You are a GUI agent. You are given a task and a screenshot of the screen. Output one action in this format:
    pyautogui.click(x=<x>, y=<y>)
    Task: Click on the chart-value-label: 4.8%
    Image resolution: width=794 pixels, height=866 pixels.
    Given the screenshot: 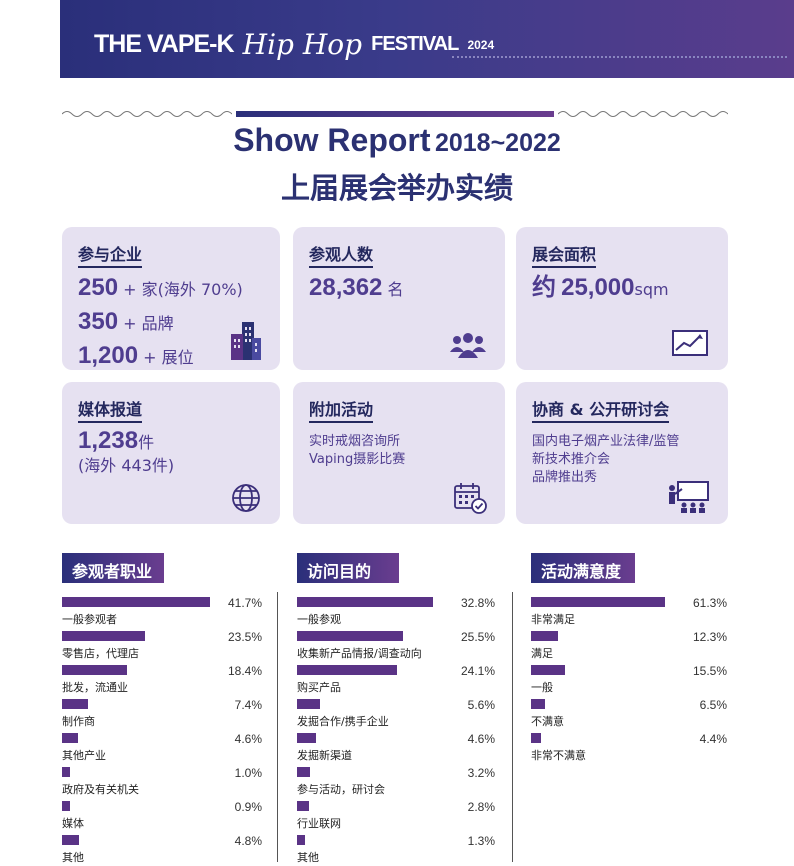 What is the action you would take?
    pyautogui.click(x=248, y=841)
    